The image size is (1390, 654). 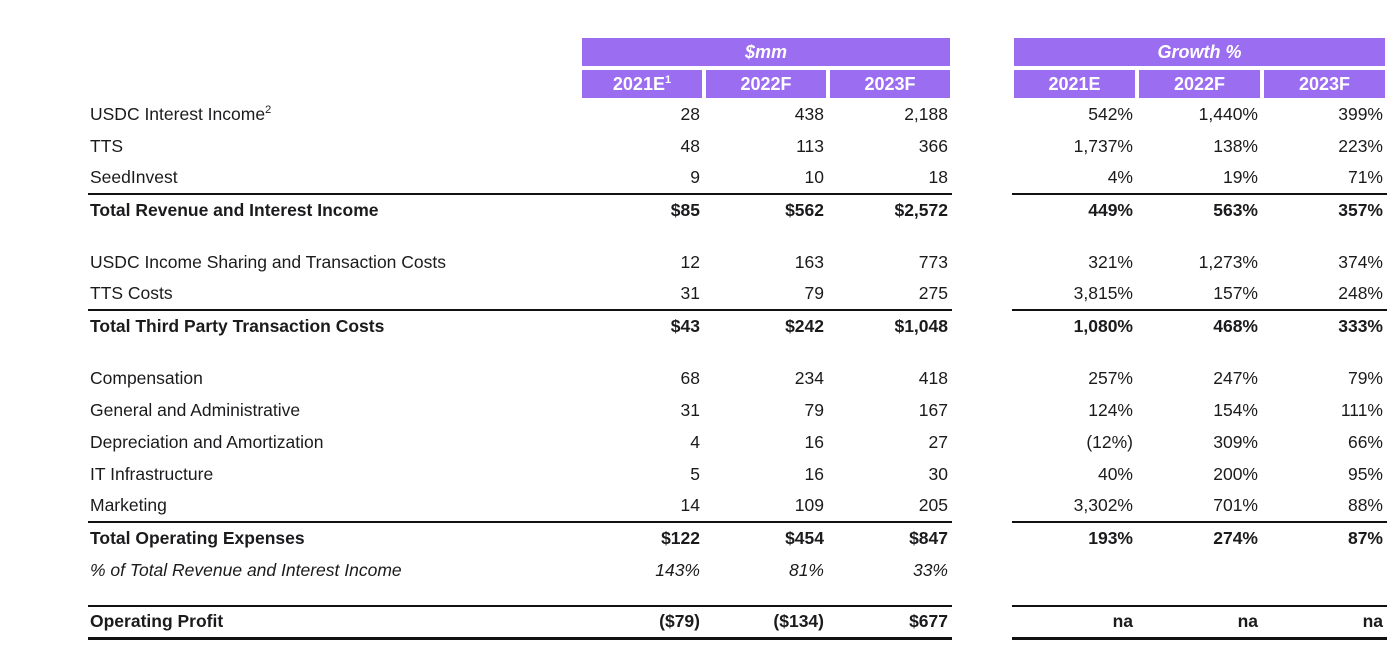 What do you see at coordinates (1109, 441) in the screenshot?
I see `growth-2021e-value: (12%)` at bounding box center [1109, 441].